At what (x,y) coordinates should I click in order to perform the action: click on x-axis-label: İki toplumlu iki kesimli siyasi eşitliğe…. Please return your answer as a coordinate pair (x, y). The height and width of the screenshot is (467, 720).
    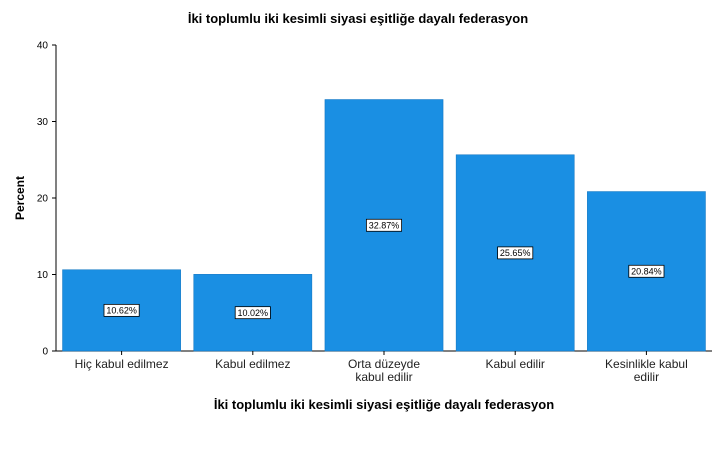
    Looking at the image, I should click on (384, 404).